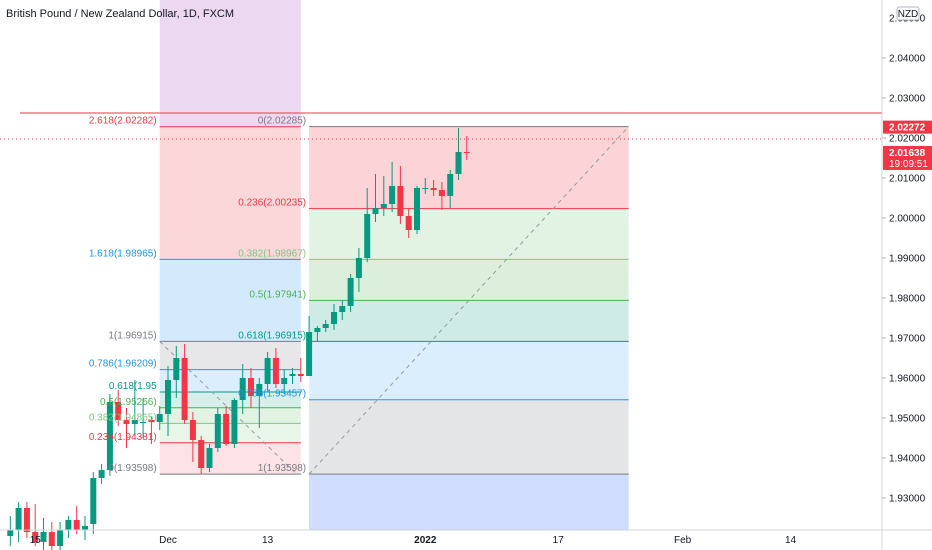  Describe the element at coordinates (123, 253) in the screenshot. I see `fib-ext-label-1: 1.618(1.98965)` at that location.